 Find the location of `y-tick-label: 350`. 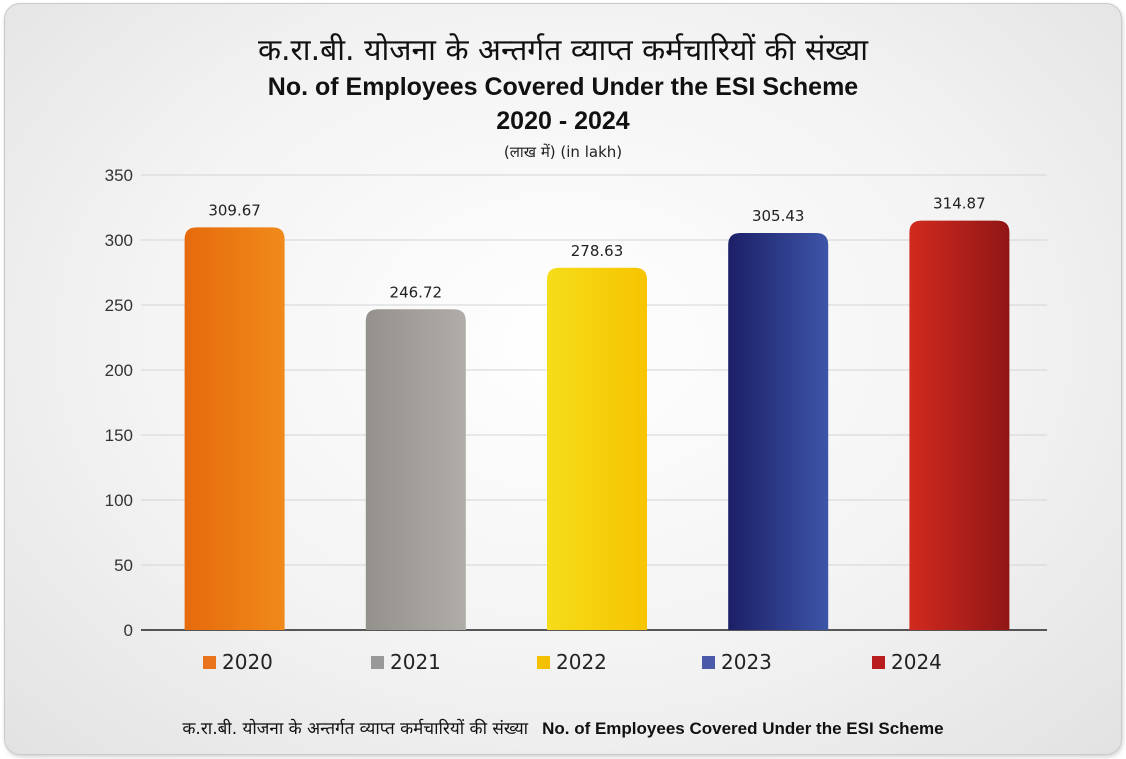

y-tick-label: 350 is located at coordinates (119, 175).